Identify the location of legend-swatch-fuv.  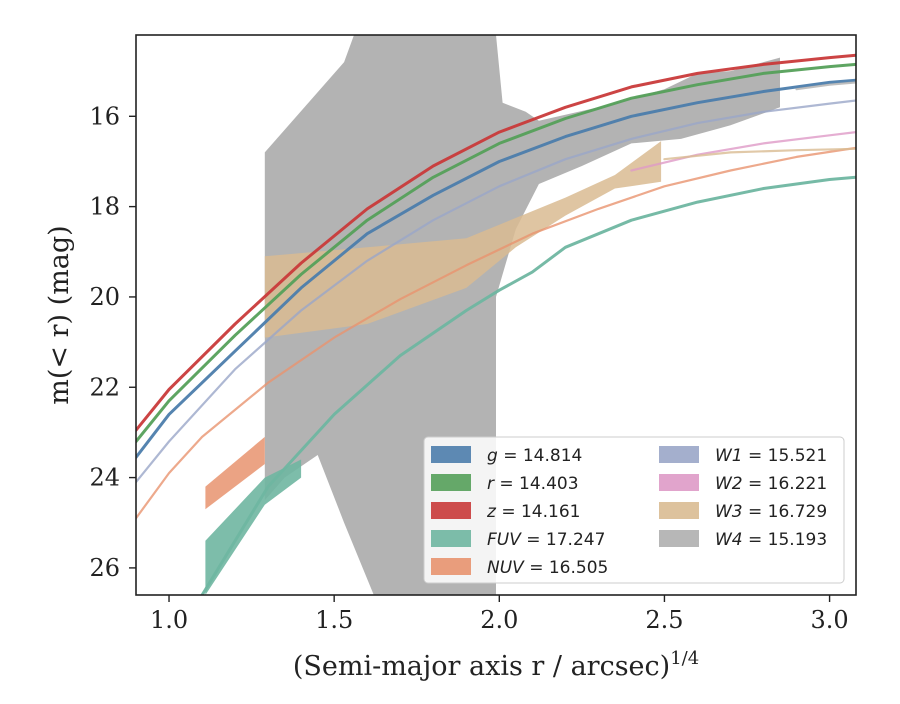
(451, 538).